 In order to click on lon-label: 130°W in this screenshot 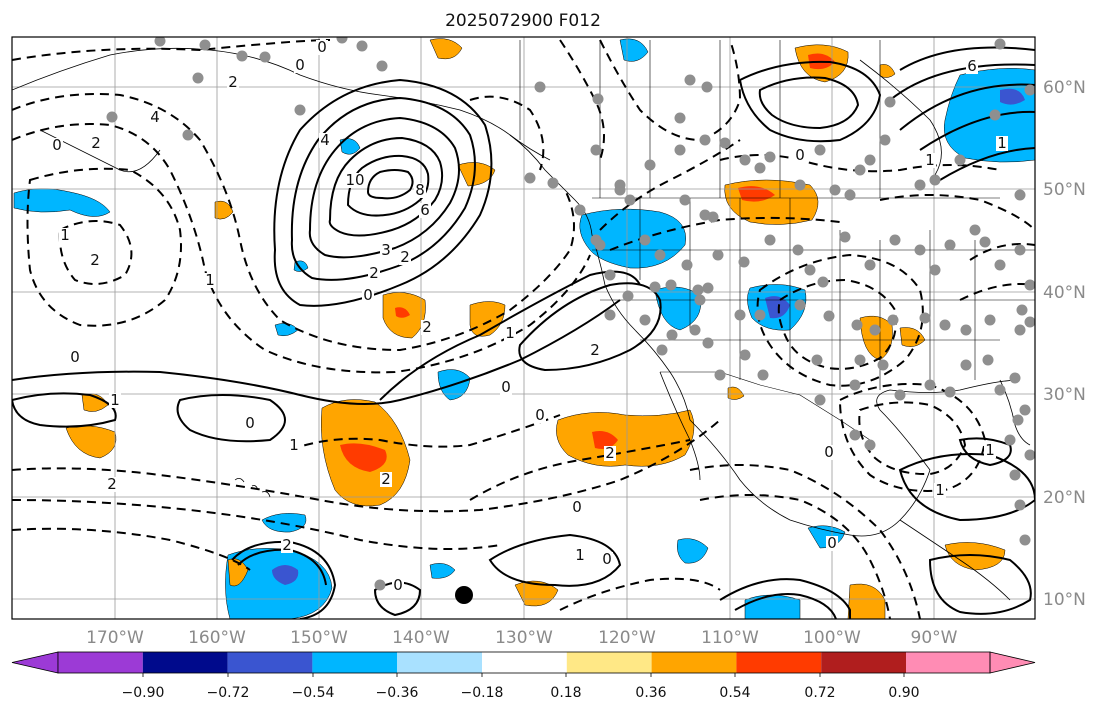, I will do `click(524, 638)`.